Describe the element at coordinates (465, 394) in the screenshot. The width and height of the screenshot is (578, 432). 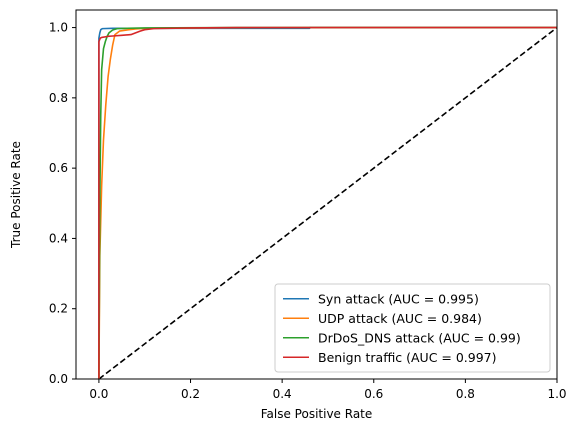
I see `x-tick-label: 0.8` at that location.